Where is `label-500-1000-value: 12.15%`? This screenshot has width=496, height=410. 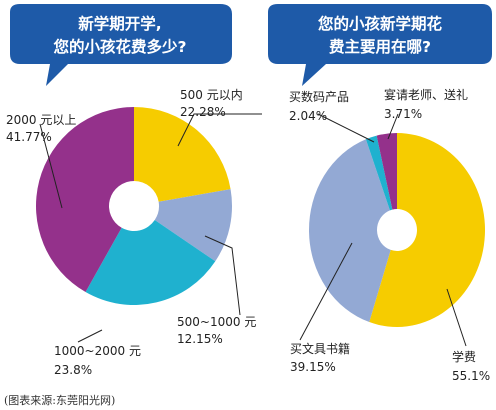 label-500-1000-value: 12.15% is located at coordinates (200, 339).